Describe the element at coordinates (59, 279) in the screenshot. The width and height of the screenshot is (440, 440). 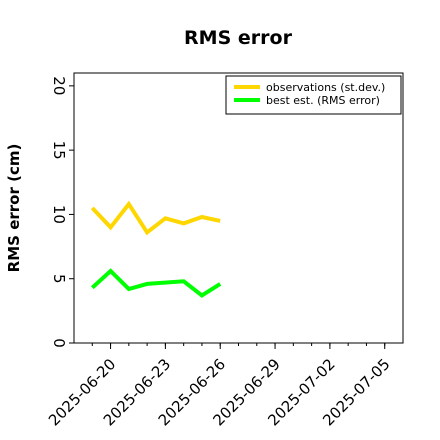
I see `y-tick-label: 5` at that location.